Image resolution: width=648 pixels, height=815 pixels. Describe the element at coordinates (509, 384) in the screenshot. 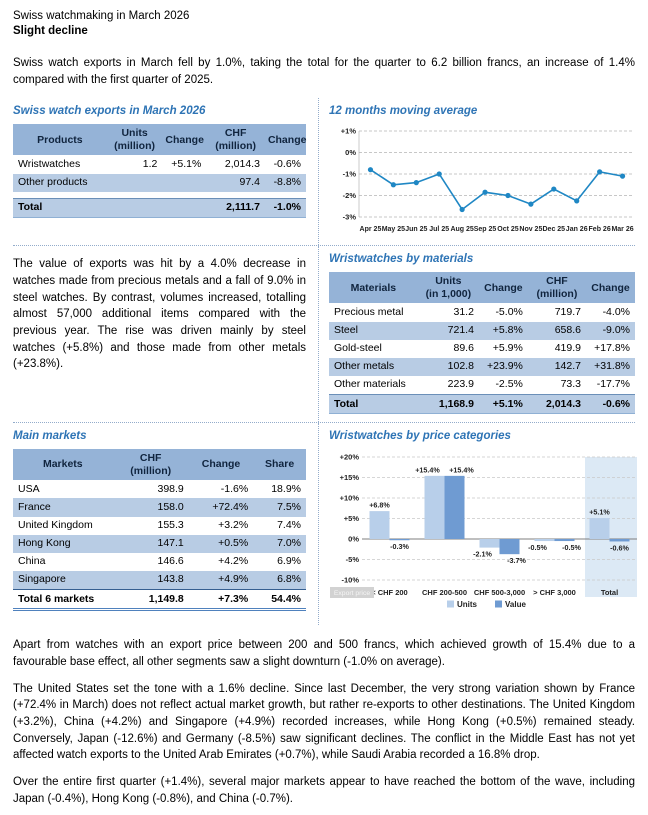

I see `table-cell: -2.5%` at that location.